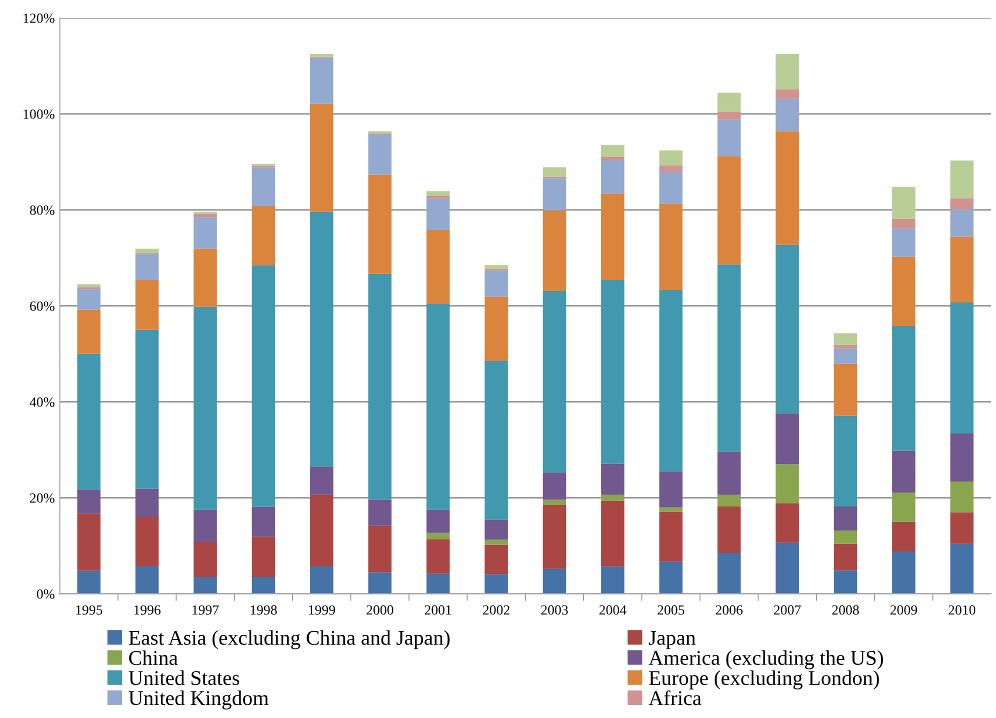 Image resolution: width=996 pixels, height=718 pixels. I want to click on y-tick-label: 0%, so click(45, 594).